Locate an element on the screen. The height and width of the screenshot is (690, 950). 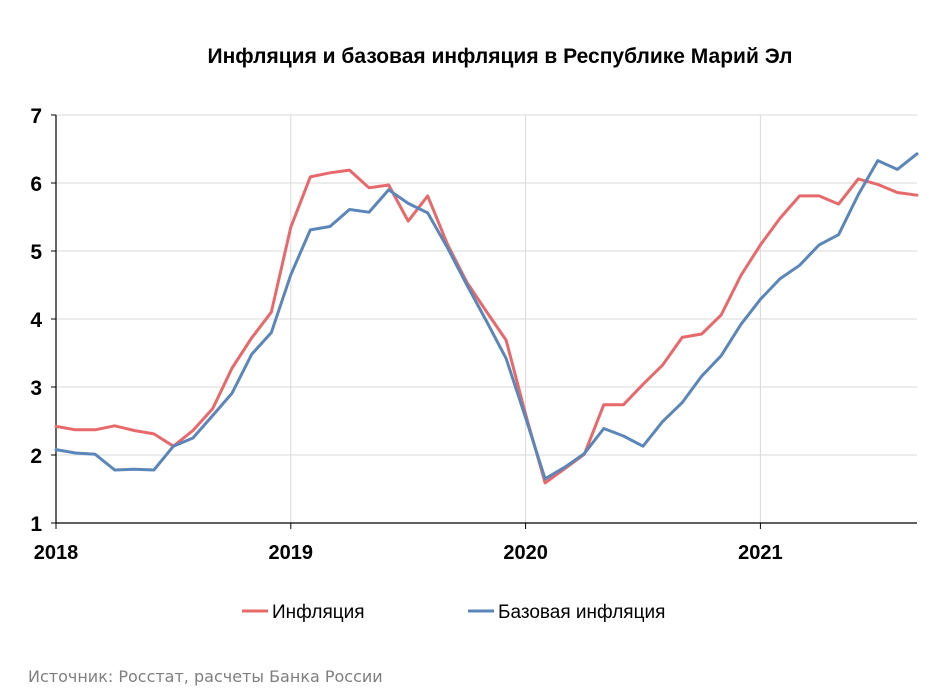
x-tick-label-2019: 2019 is located at coordinates (291, 553).